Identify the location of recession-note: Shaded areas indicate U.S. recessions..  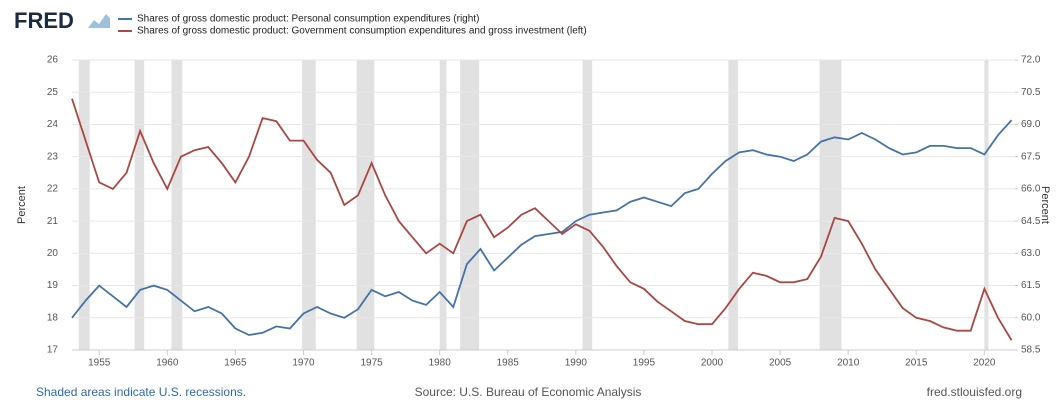
(141, 392).